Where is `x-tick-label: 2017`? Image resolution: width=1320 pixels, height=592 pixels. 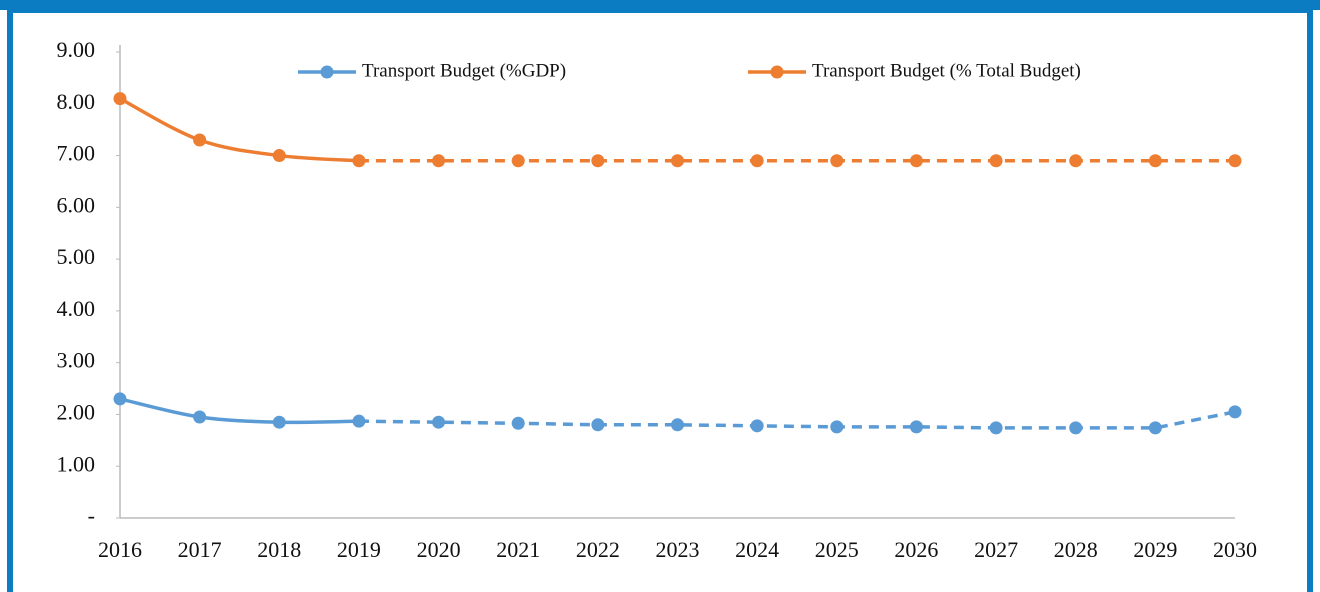
x-tick-label: 2017 is located at coordinates (200, 549).